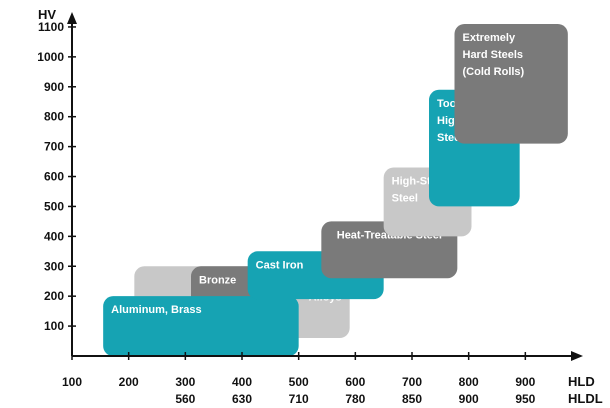 This screenshot has width=610, height=408. Describe the element at coordinates (54, 177) in the screenshot. I see `y-tick-label: 600` at that location.